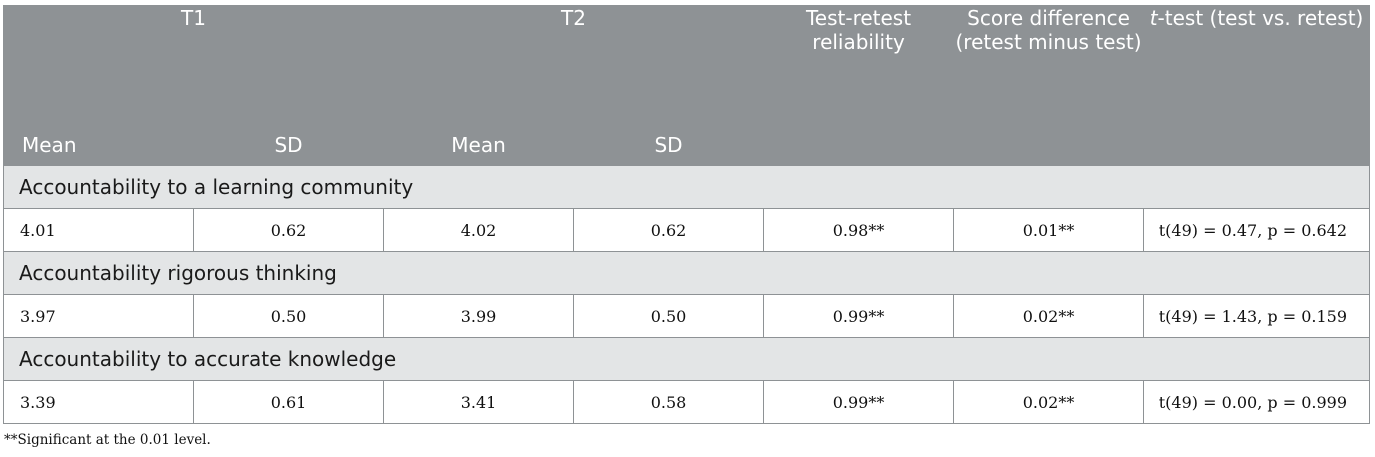 The height and width of the screenshot is (457, 1375). I want to click on cell-t2-sd: 0.50, so click(669, 316).